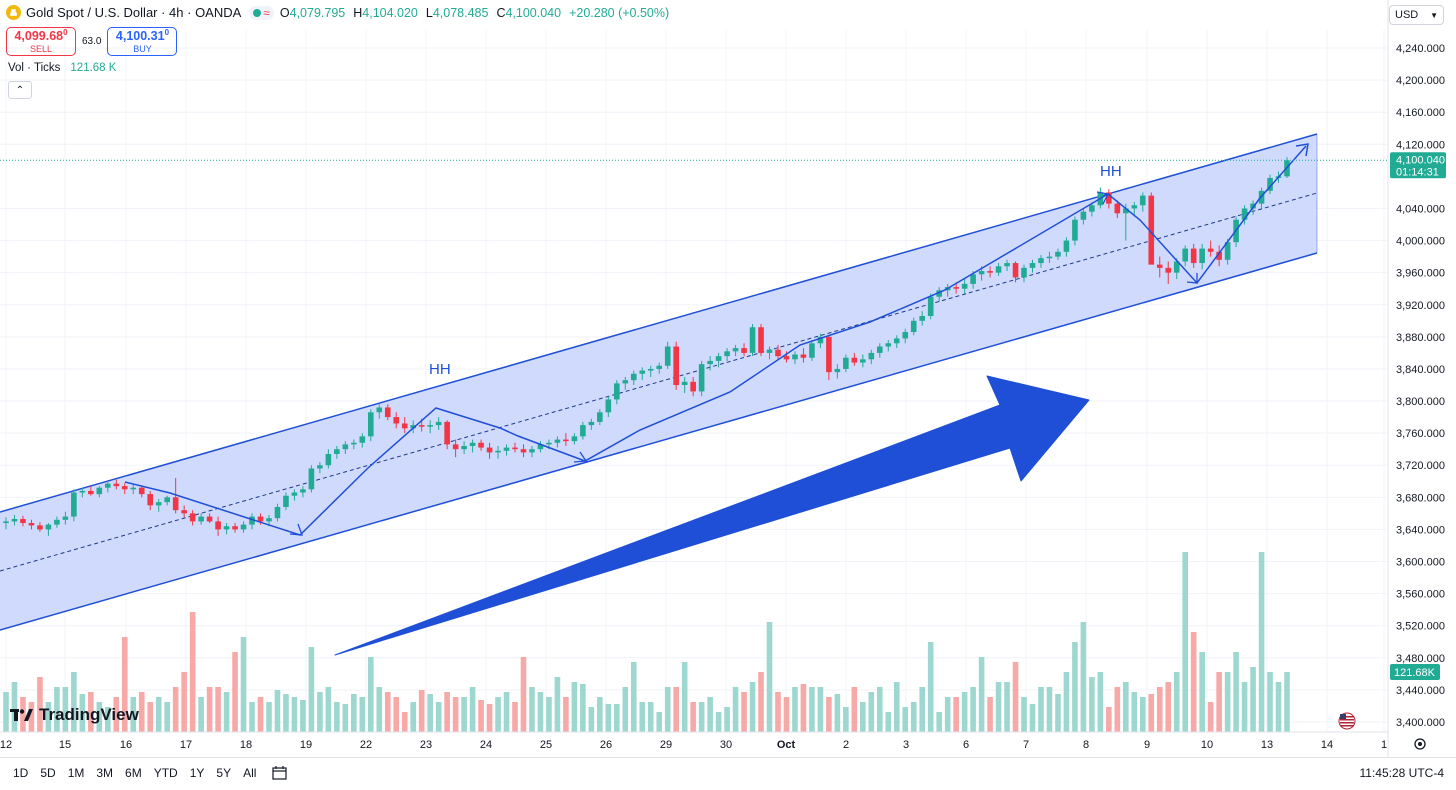  What do you see at coordinates (1147, 745) in the screenshot?
I see `time-tick-label: 9` at bounding box center [1147, 745].